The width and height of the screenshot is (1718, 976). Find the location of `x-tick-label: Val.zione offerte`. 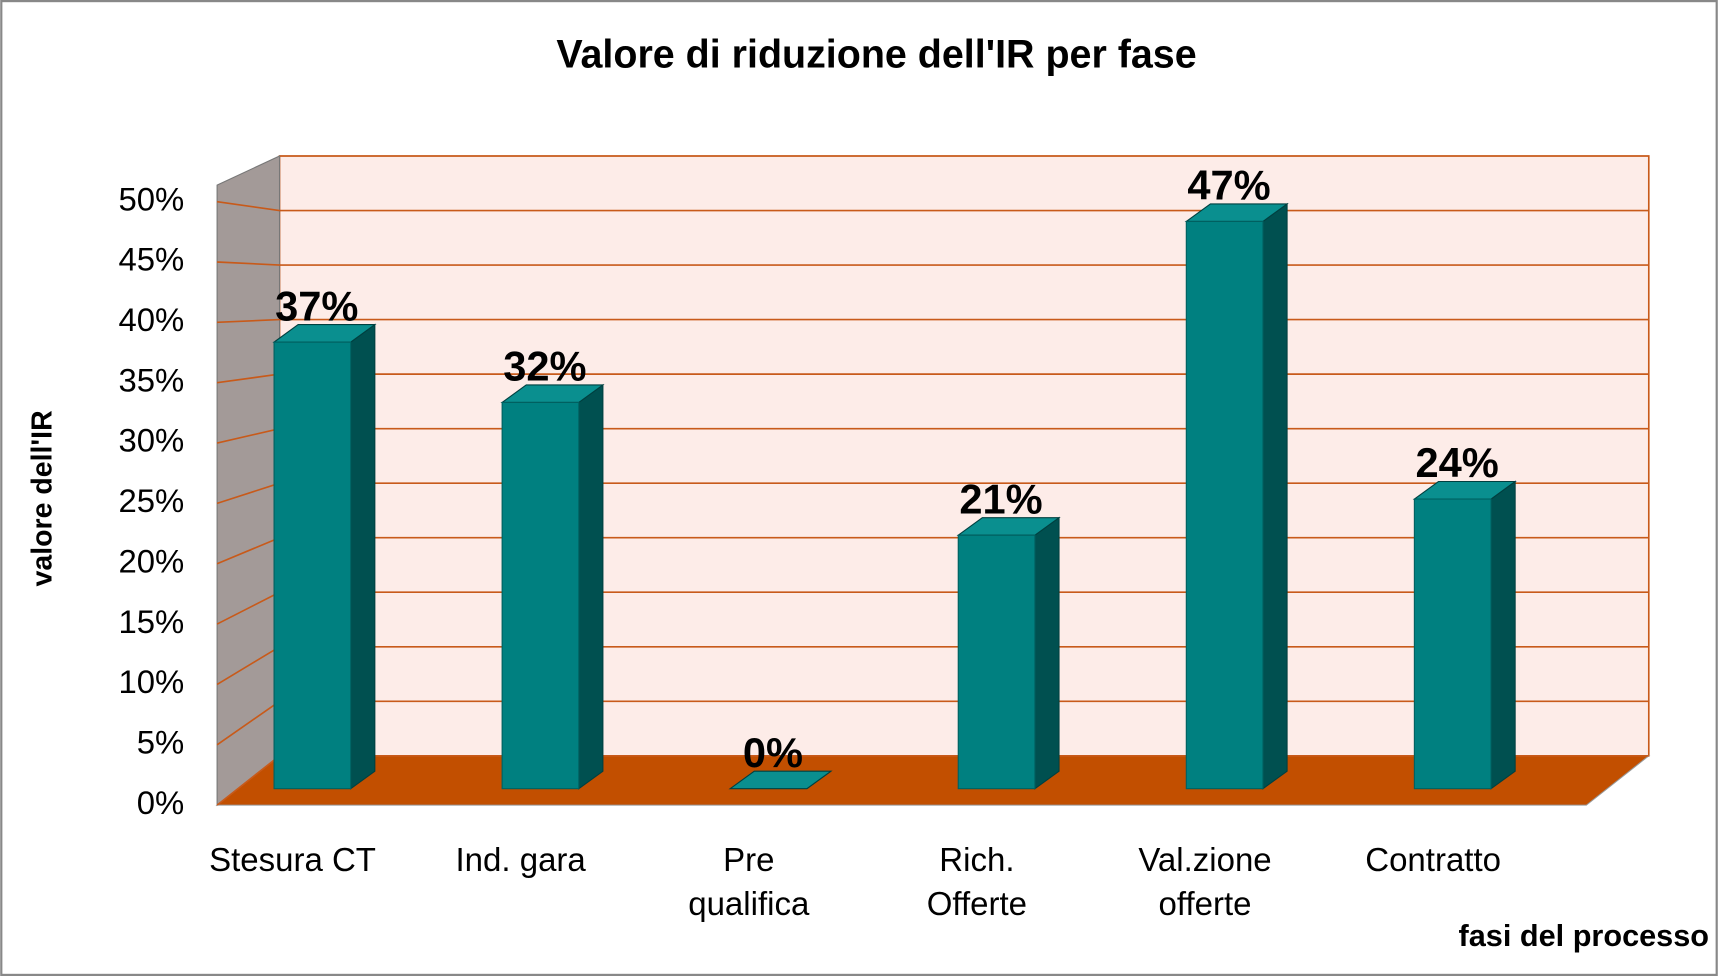

x-tick-label: Val.zione offerte is located at coordinates (1205, 882).